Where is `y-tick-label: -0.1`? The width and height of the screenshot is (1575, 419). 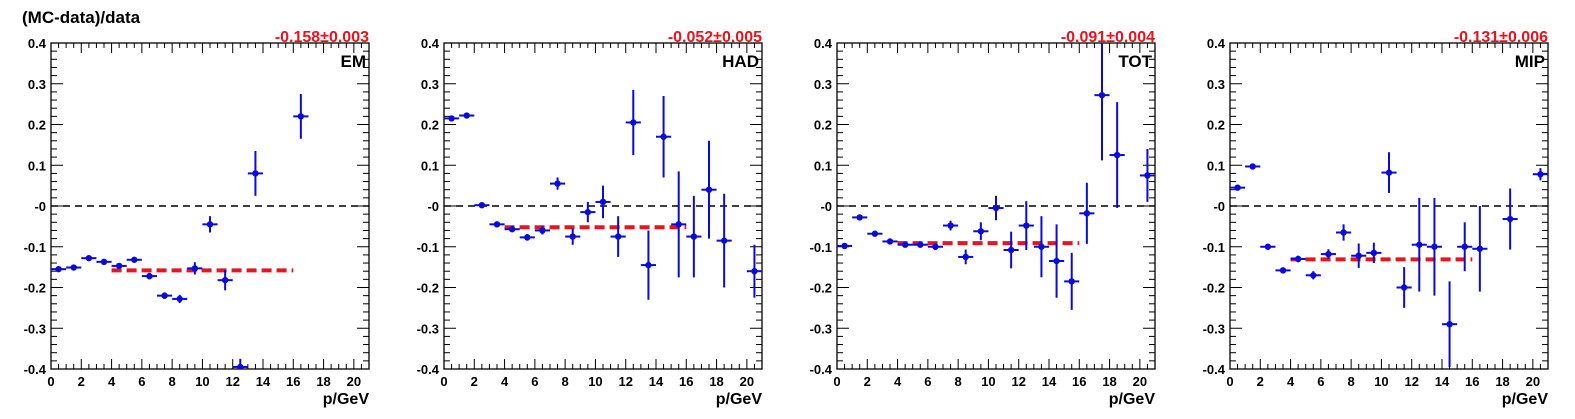
y-tick-label: -0.1 is located at coordinates (428, 247).